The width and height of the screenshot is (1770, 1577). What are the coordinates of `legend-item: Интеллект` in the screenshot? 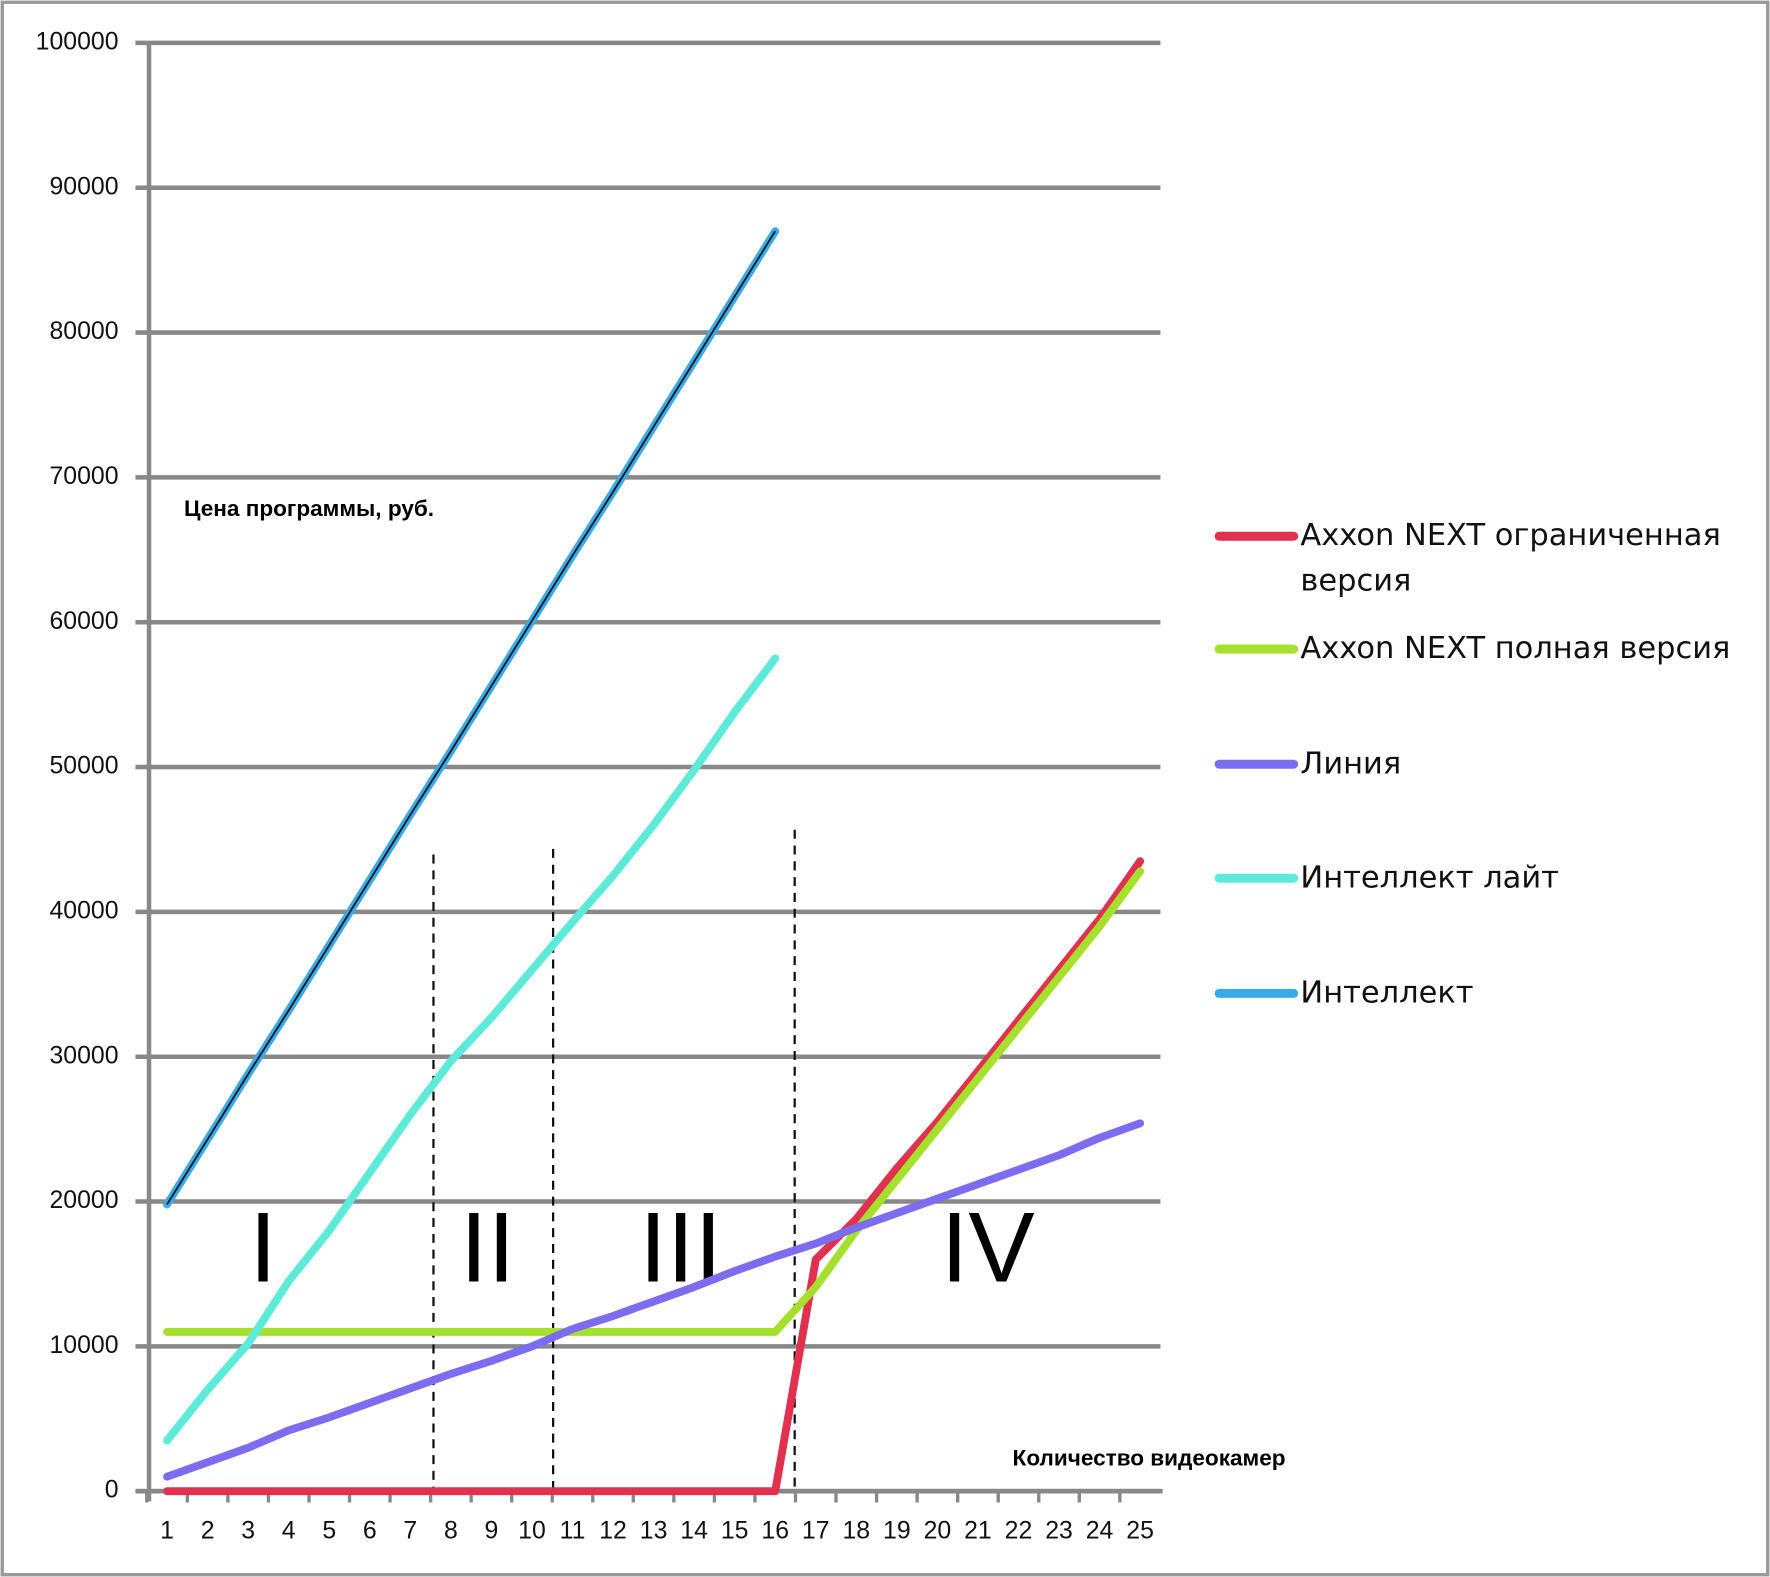 It's located at (1387, 993).